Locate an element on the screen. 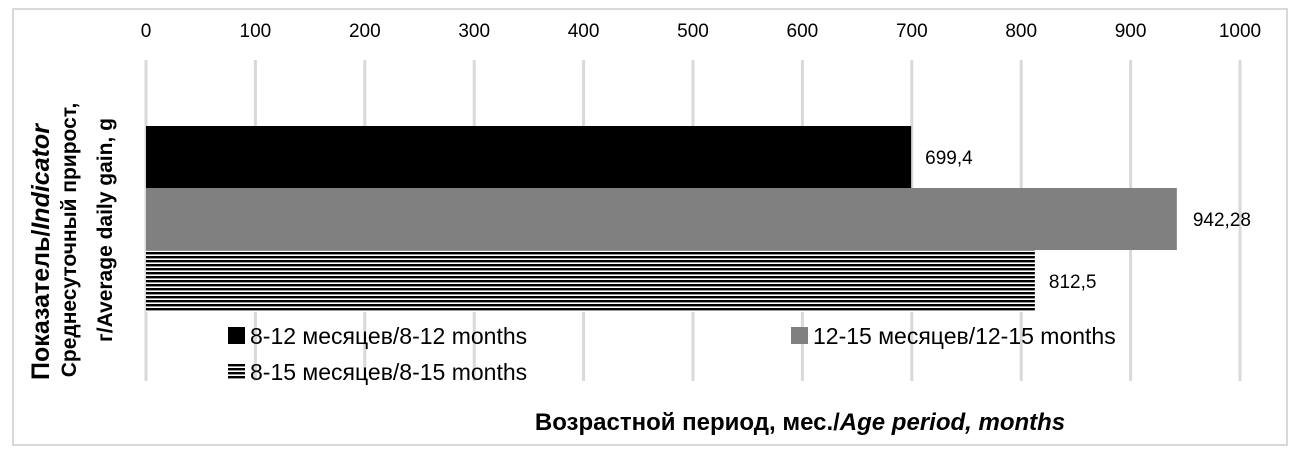 This screenshot has height=465, width=1302. x-tick-label: 100 is located at coordinates (256, 31).